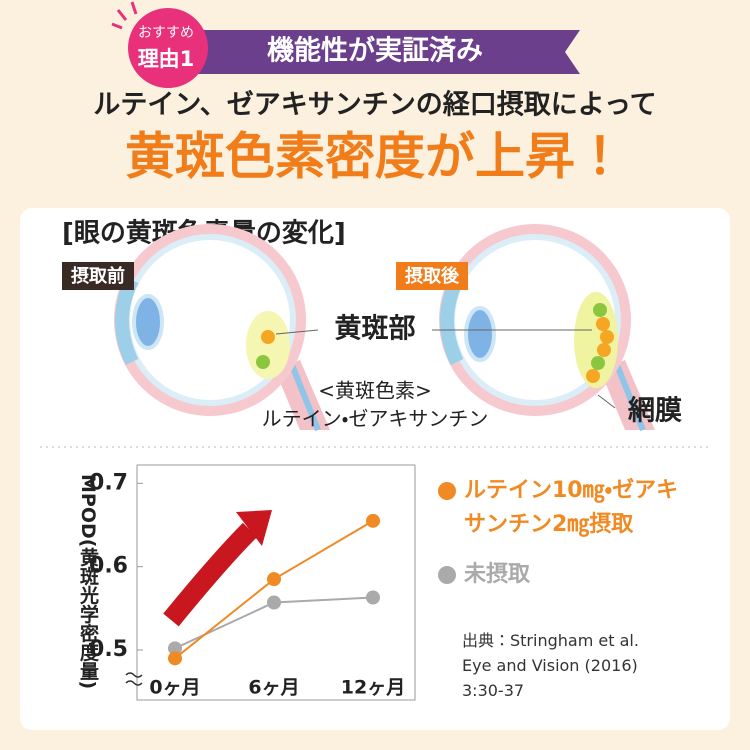 Image resolution: width=750 pixels, height=750 pixels. I want to click on source-line: 出典：Stringham et al., so click(550, 640).